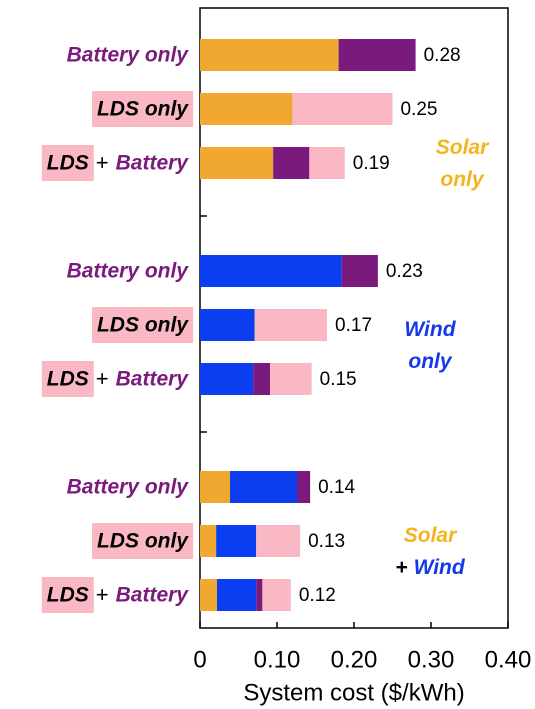 The width and height of the screenshot is (535, 709). I want to click on x-tick-label: 0.40, so click(508, 659).